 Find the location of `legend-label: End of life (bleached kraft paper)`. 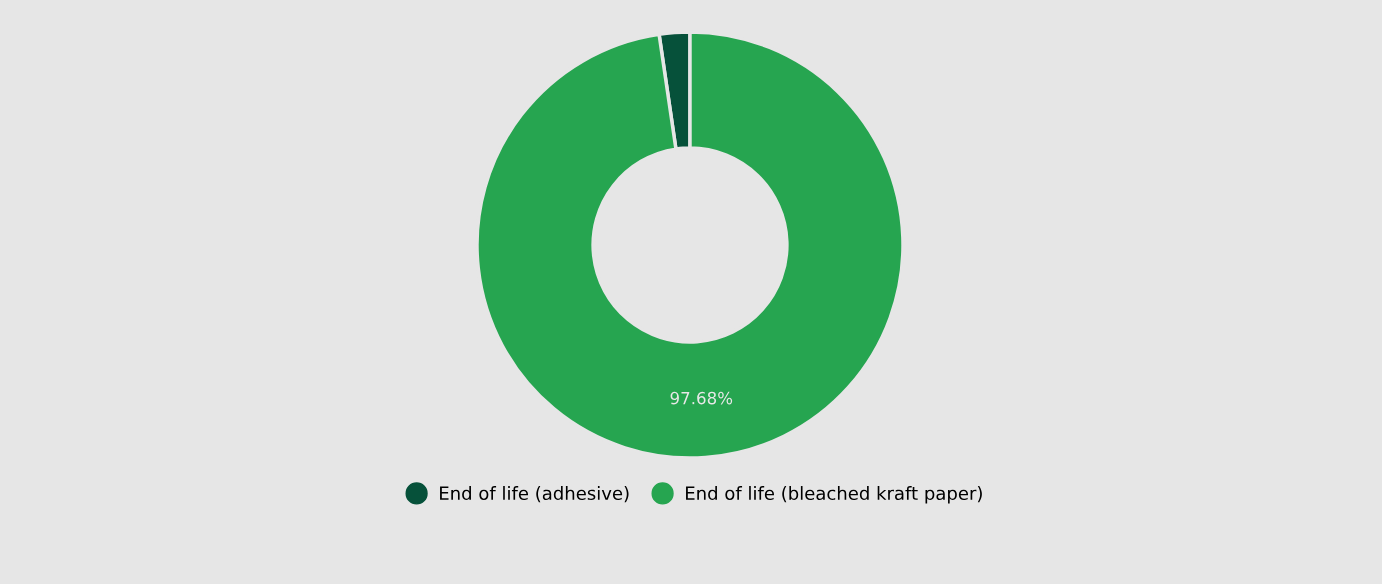

legend-label: End of life (bleached kraft paper) is located at coordinates (834, 495).